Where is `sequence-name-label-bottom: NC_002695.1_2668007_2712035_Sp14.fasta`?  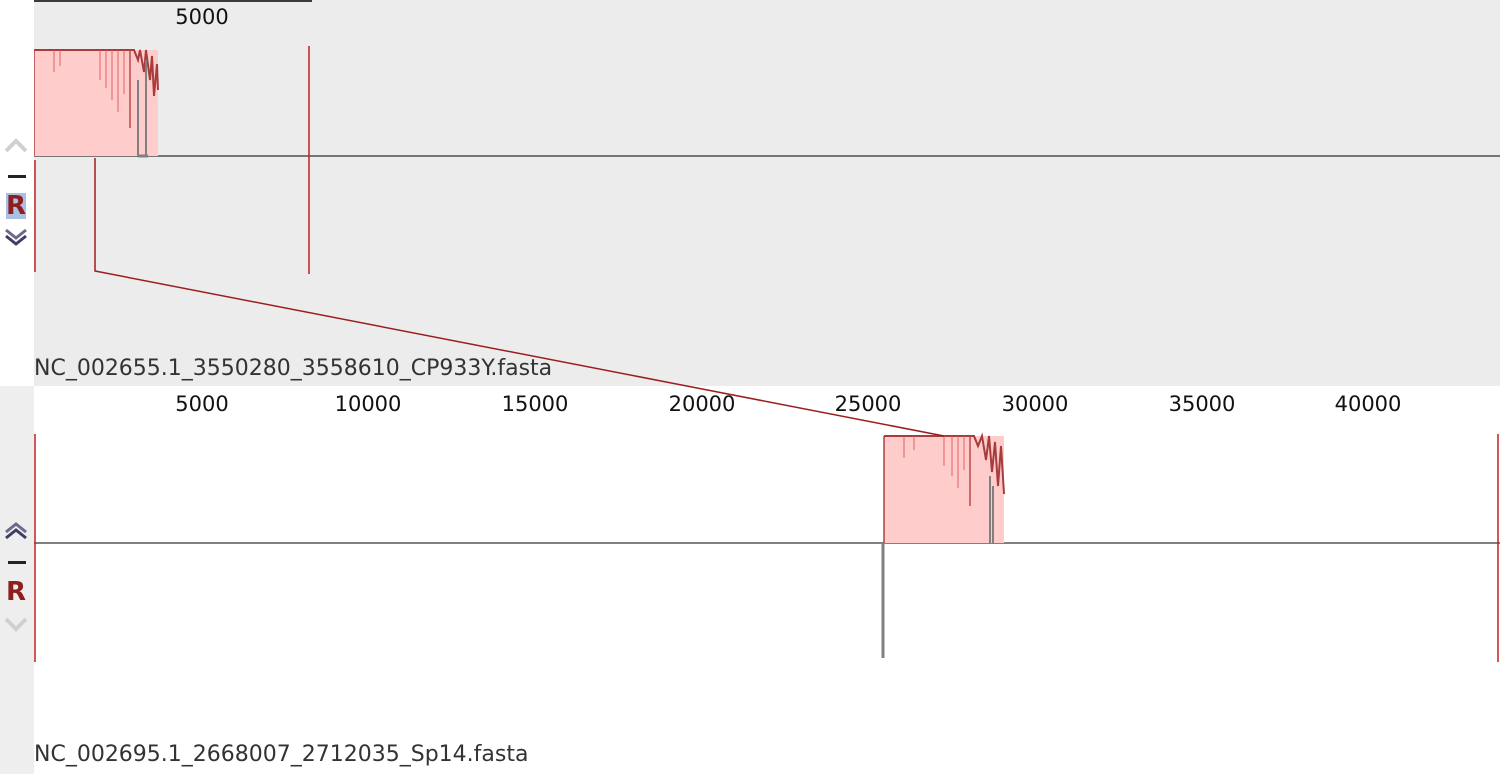
sequence-name-label-bottom: NC_002695.1_2668007_2712035_Sp14.fasta is located at coordinates (281, 754).